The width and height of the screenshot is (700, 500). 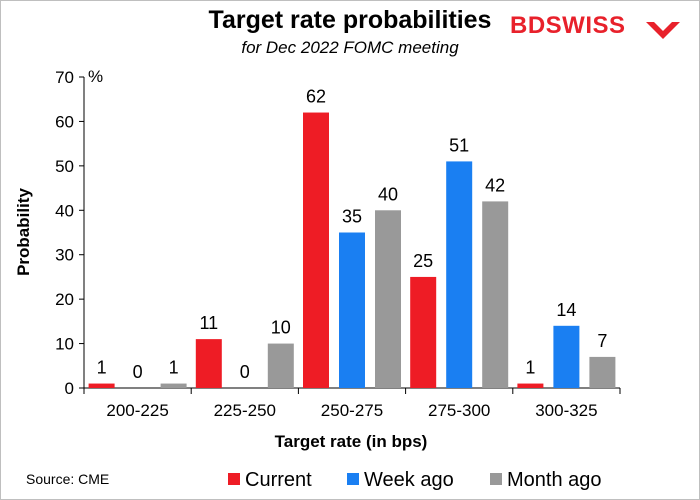 What do you see at coordinates (663, 30) in the screenshot?
I see `chevron-logo-icon` at bounding box center [663, 30].